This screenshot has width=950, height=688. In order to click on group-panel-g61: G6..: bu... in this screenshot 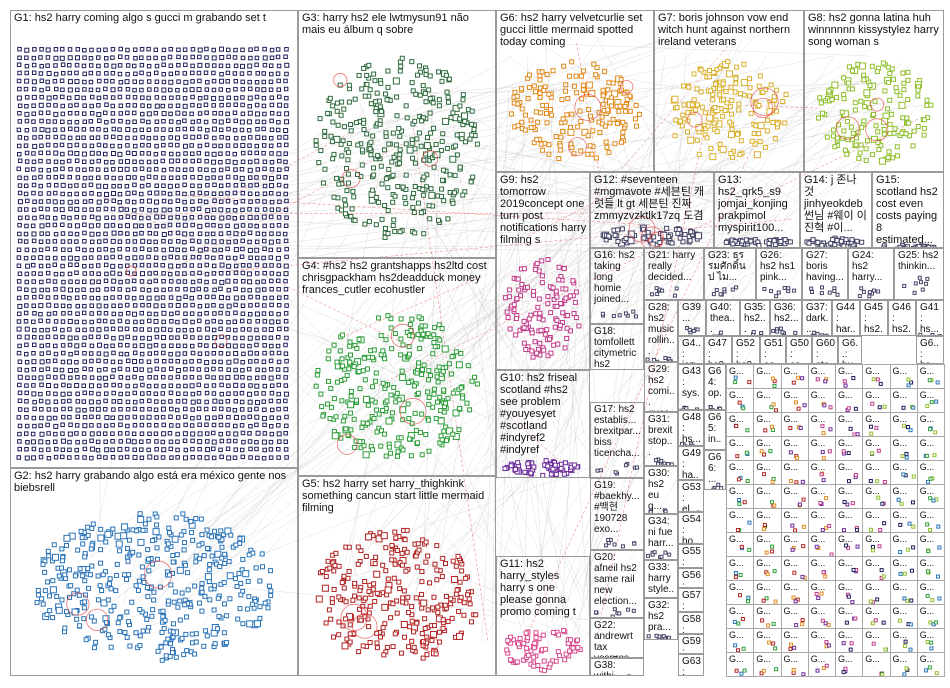, I will do `click(850, 350)`.